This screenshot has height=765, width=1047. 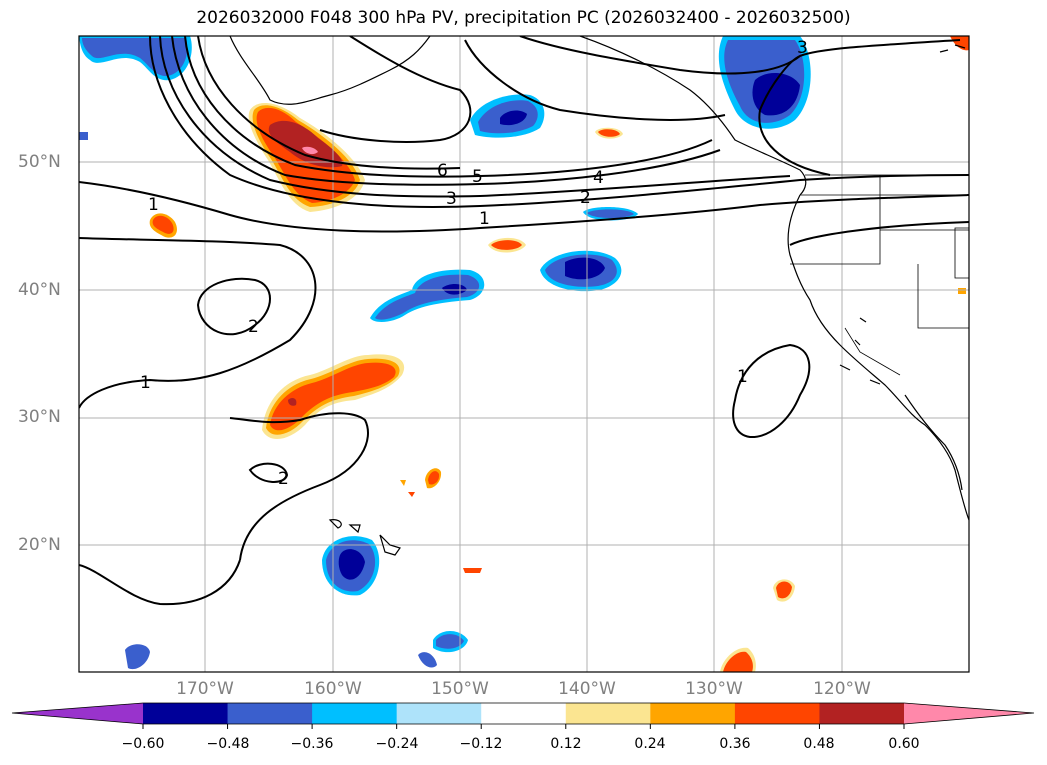 What do you see at coordinates (481, 744) in the screenshot?
I see `colorbar-tick-label: −0.12` at bounding box center [481, 744].